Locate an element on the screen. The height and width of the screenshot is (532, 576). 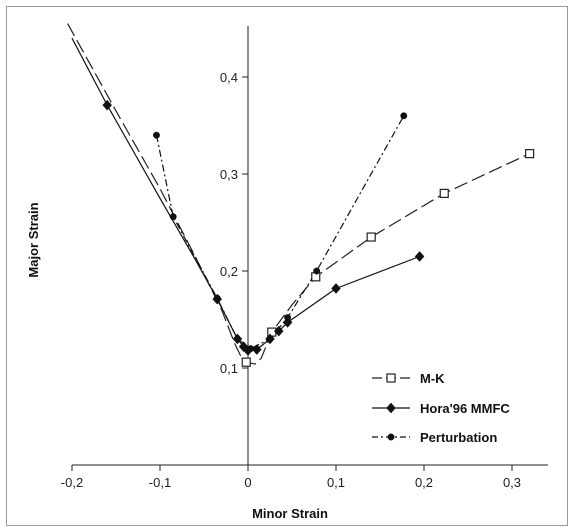
x-tick-label: 0 is located at coordinates (247, 482).